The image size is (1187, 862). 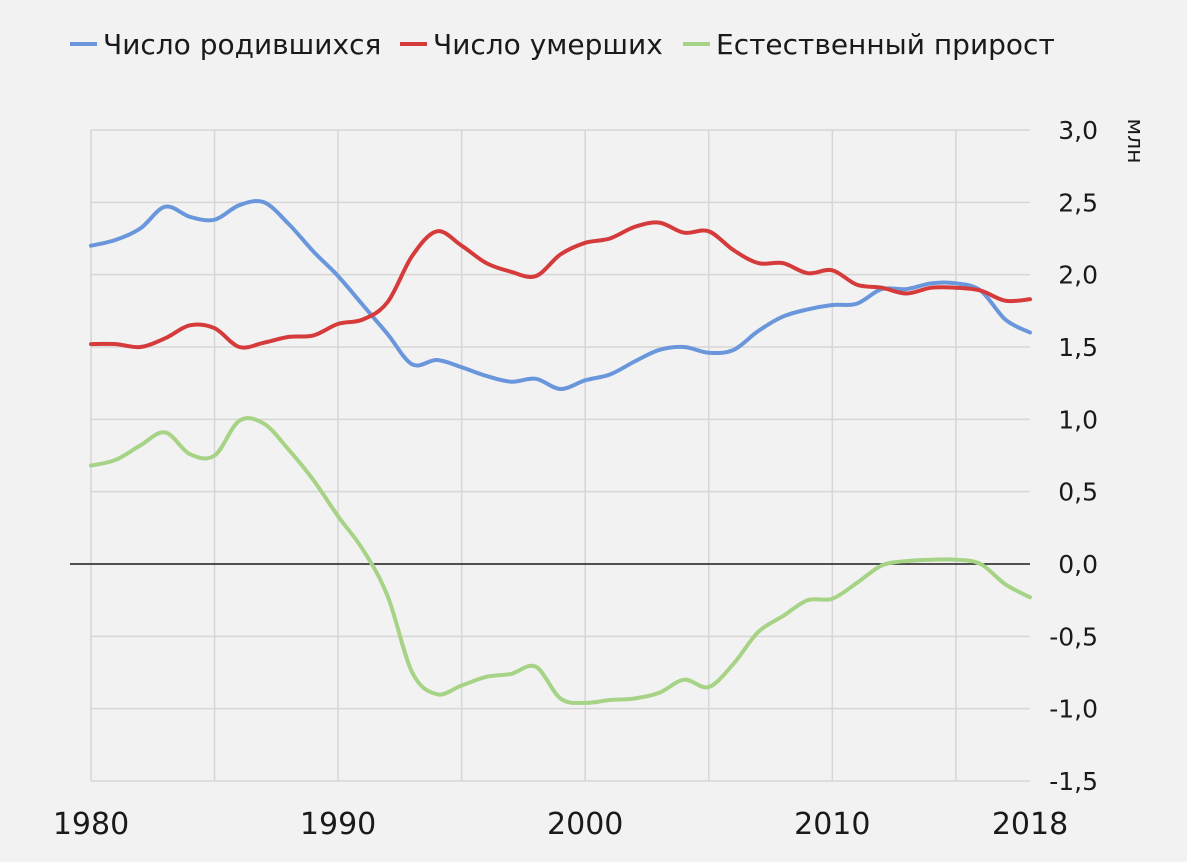 What do you see at coordinates (1078, 275) in the screenshot?
I see `y-tick-label: 2,0` at bounding box center [1078, 275].